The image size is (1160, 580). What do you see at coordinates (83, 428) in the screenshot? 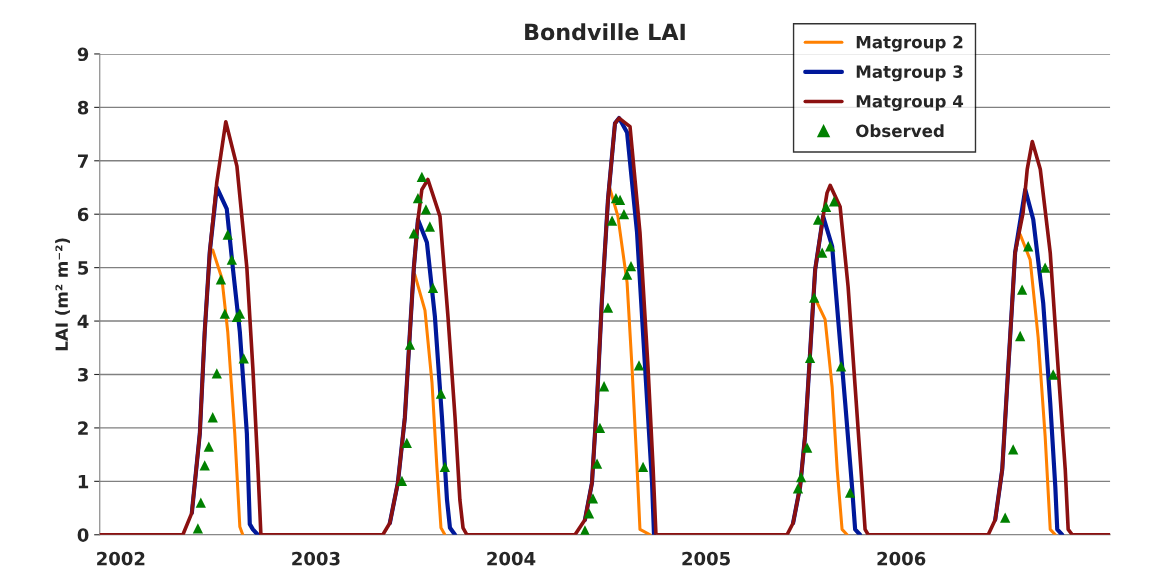
I see `y-tick-label: 2` at bounding box center [83, 428].